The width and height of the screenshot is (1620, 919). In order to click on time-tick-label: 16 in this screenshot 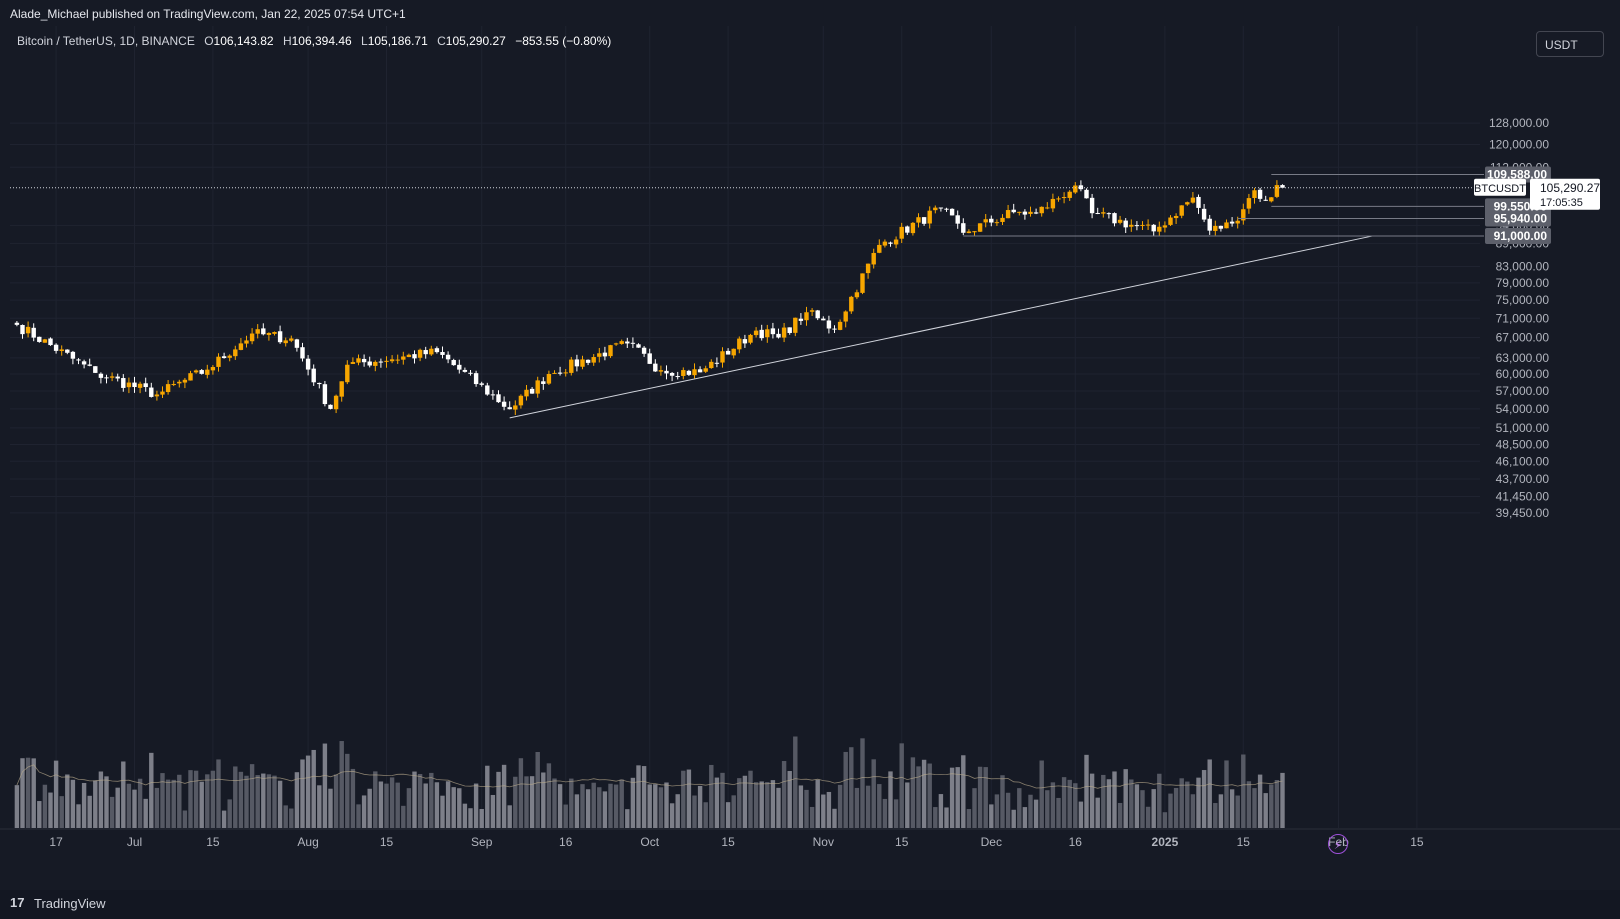, I will do `click(1076, 842)`.